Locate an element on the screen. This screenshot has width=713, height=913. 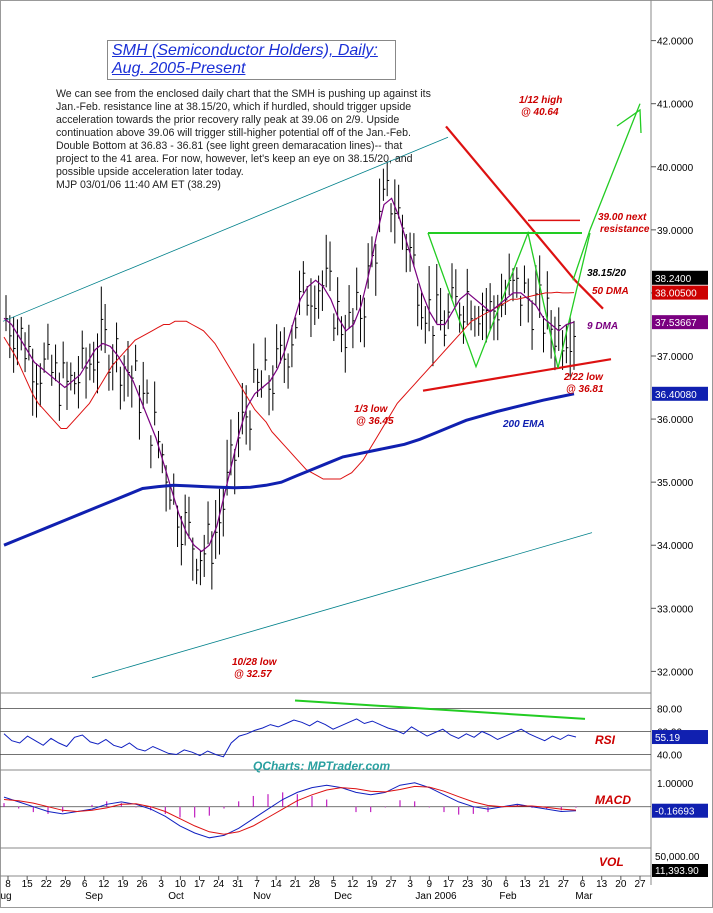
x-day-label: 30 is located at coordinates (487, 884).